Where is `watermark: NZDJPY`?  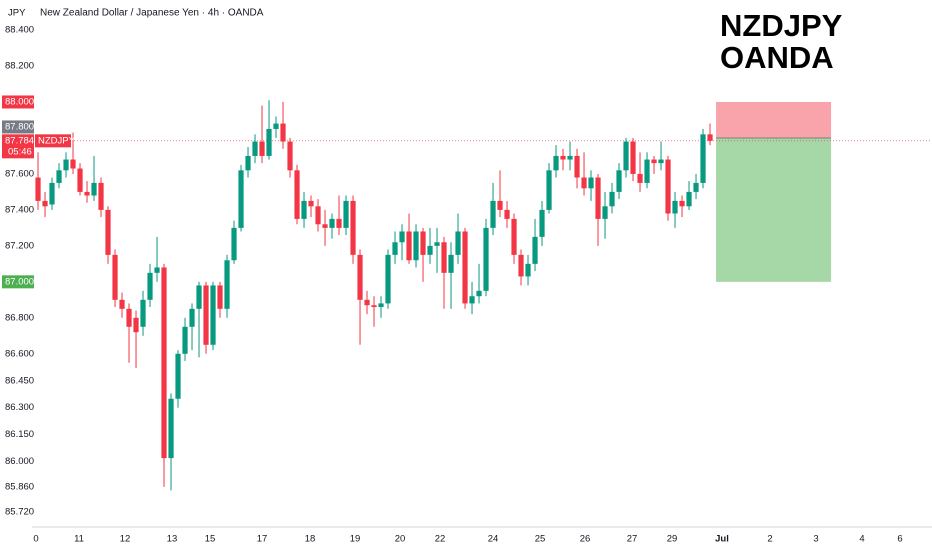
watermark: NZDJPY is located at coordinates (781, 25).